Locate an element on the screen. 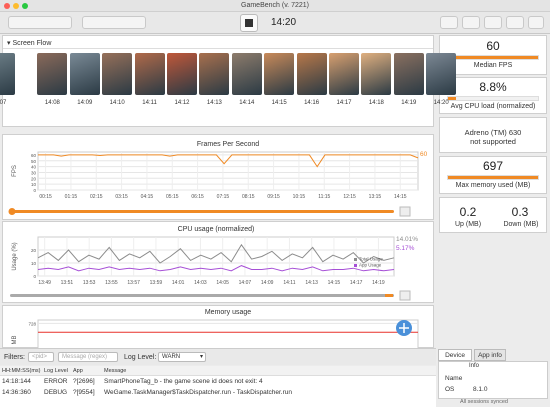 The height and width of the screenshot is (407, 550). frame-time: 14:18 is located at coordinates (376, 103).